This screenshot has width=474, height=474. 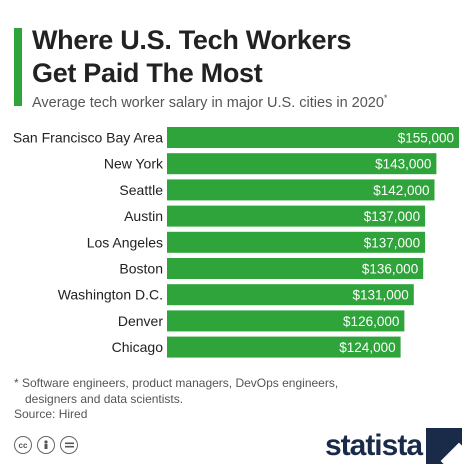 I want to click on footnote-line-2: designers and data scientists., so click(x=104, y=398).